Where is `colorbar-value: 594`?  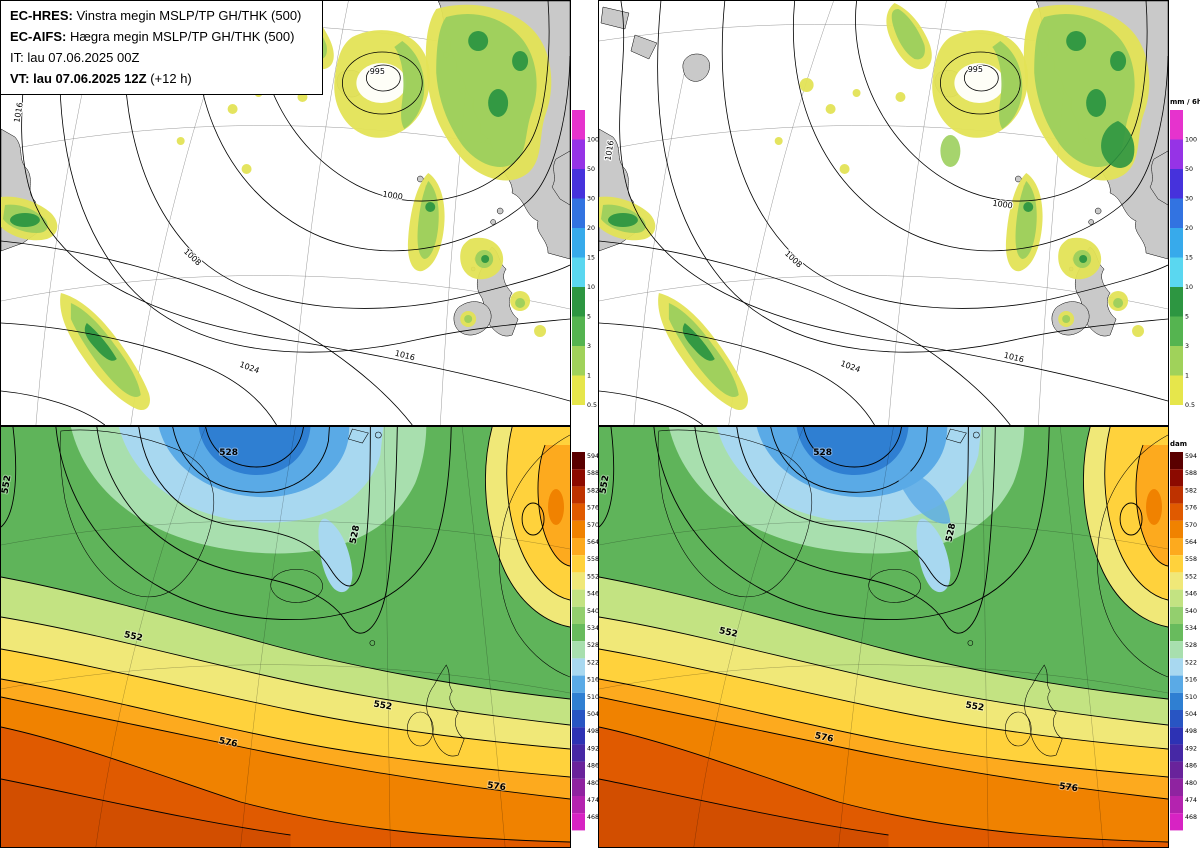
colorbar-value: 594 is located at coordinates (1191, 456).